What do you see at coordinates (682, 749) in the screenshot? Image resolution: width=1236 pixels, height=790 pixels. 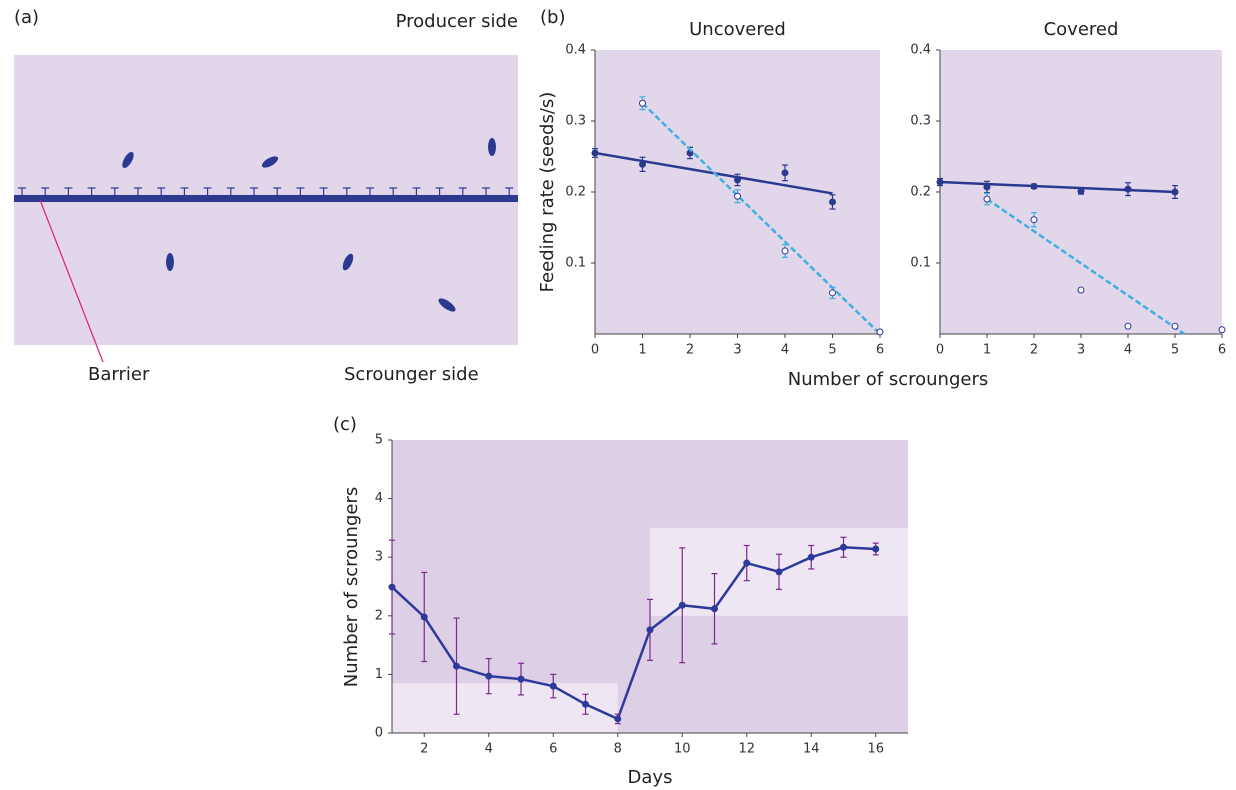 I see `x-tick-label: 10` at bounding box center [682, 749].